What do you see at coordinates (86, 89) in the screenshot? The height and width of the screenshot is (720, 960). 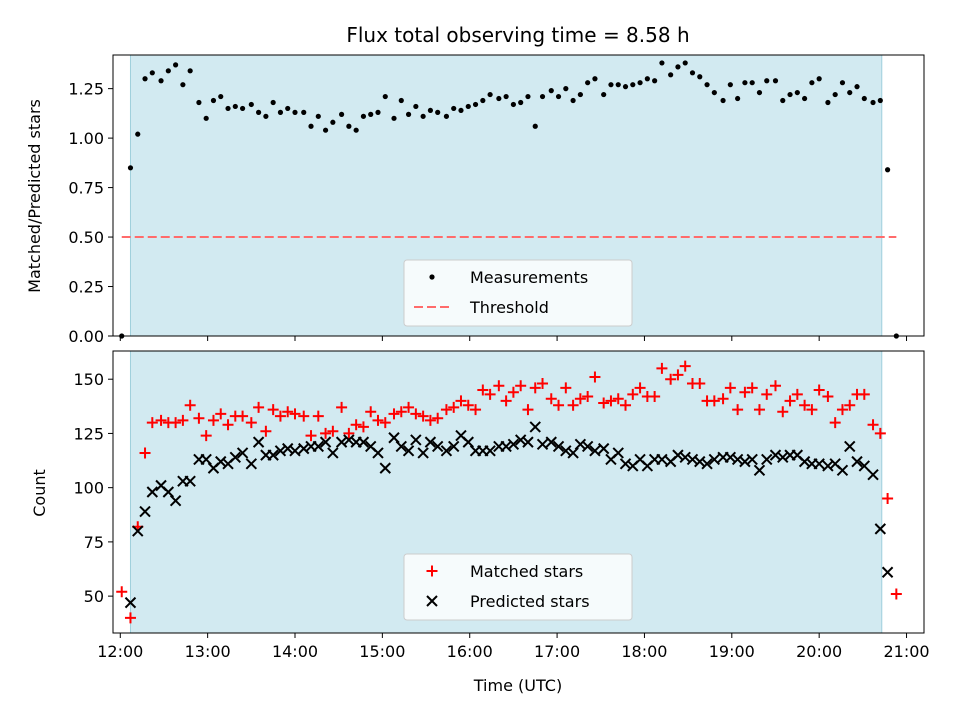 I see `y-tick-label: 1.25` at bounding box center [86, 89].